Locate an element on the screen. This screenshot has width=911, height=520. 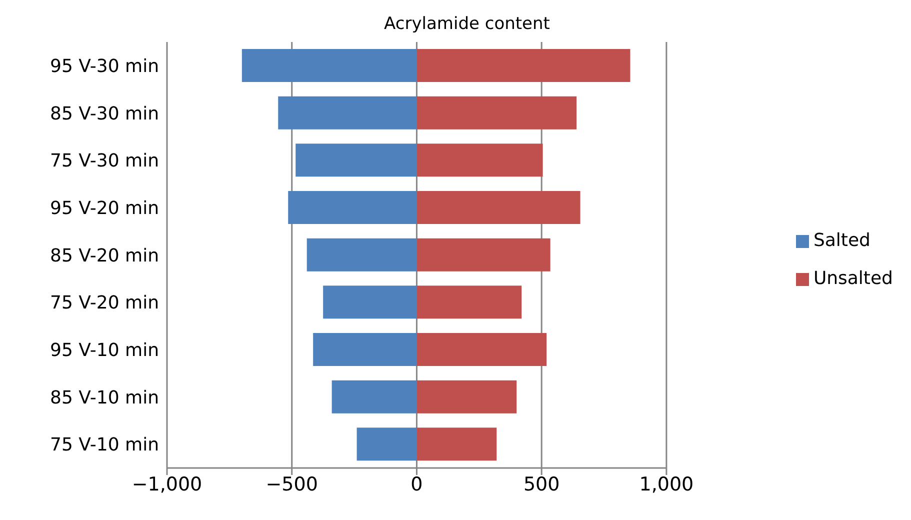
legend-label: Salted is located at coordinates (841, 240).